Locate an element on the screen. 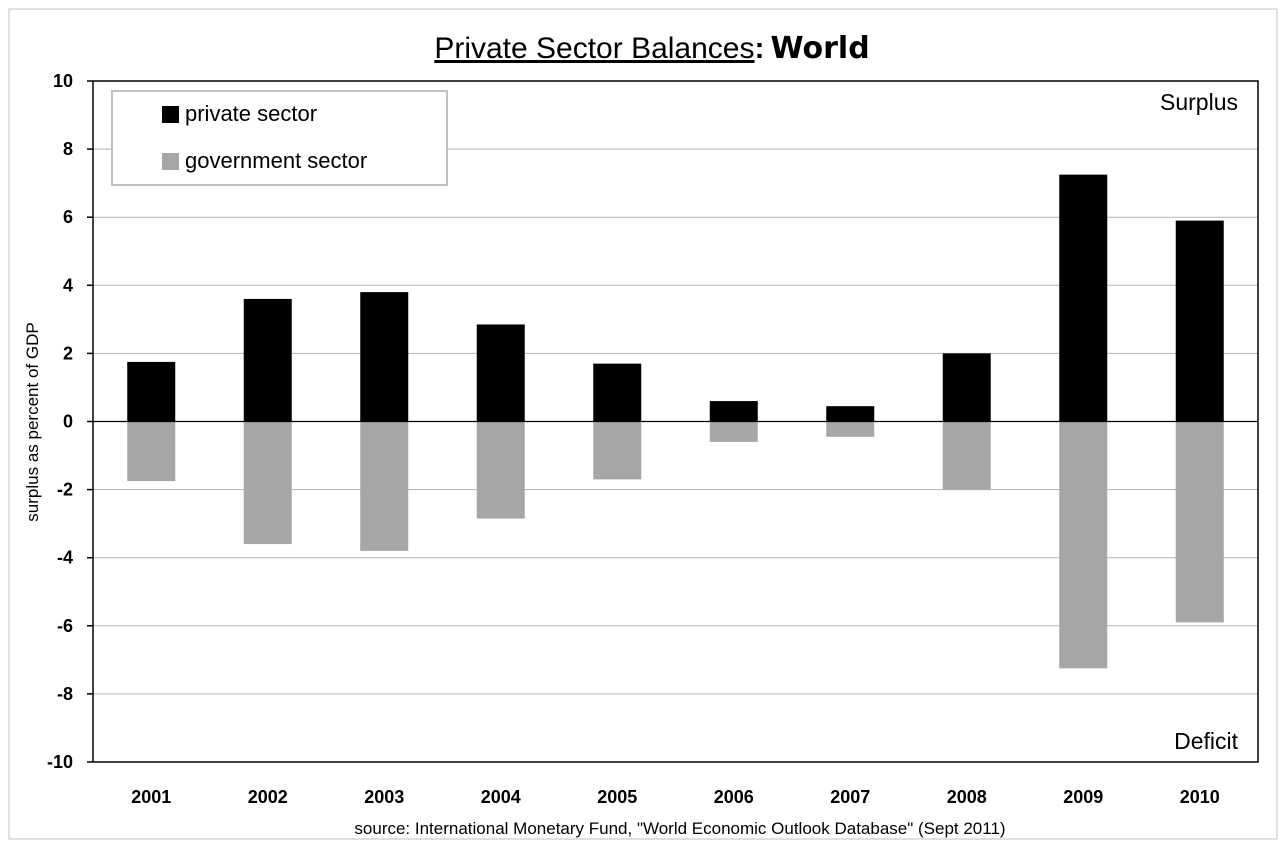  bar-government-sector-2010 is located at coordinates (1199, 522).